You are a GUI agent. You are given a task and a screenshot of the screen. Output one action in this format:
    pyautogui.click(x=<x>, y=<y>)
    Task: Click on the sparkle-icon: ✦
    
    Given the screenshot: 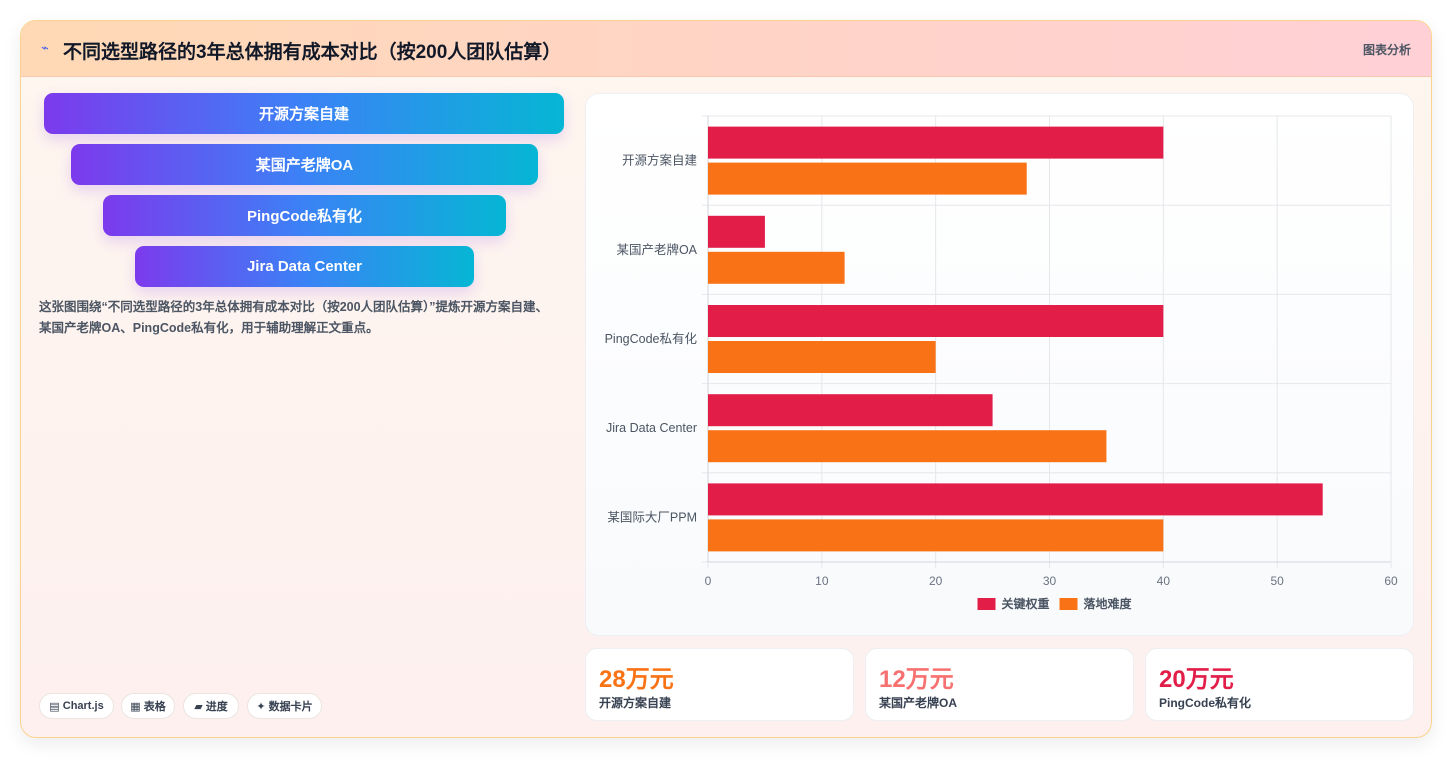 What is the action you would take?
    pyautogui.click(x=261, y=706)
    